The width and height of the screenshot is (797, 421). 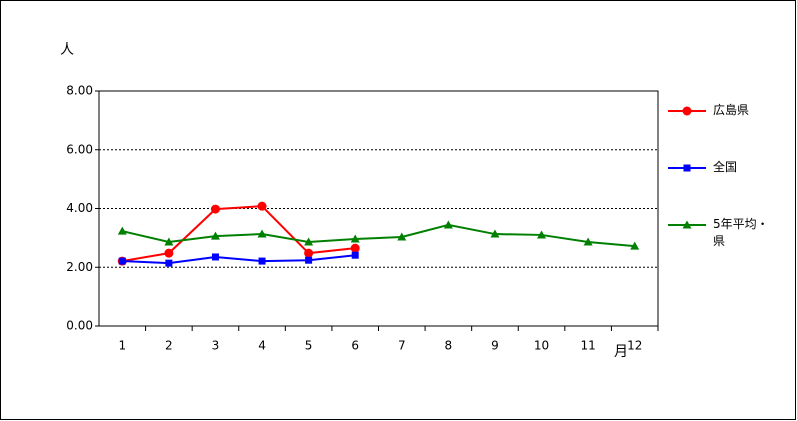 I want to click on y-tick-label: 4.00, so click(x=79, y=208).